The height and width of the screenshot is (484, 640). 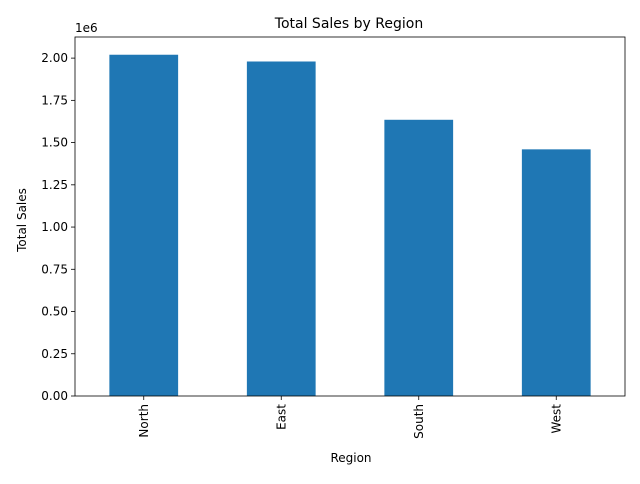 What do you see at coordinates (54, 269) in the screenshot?
I see `y-tick-label: 0.75` at bounding box center [54, 269].